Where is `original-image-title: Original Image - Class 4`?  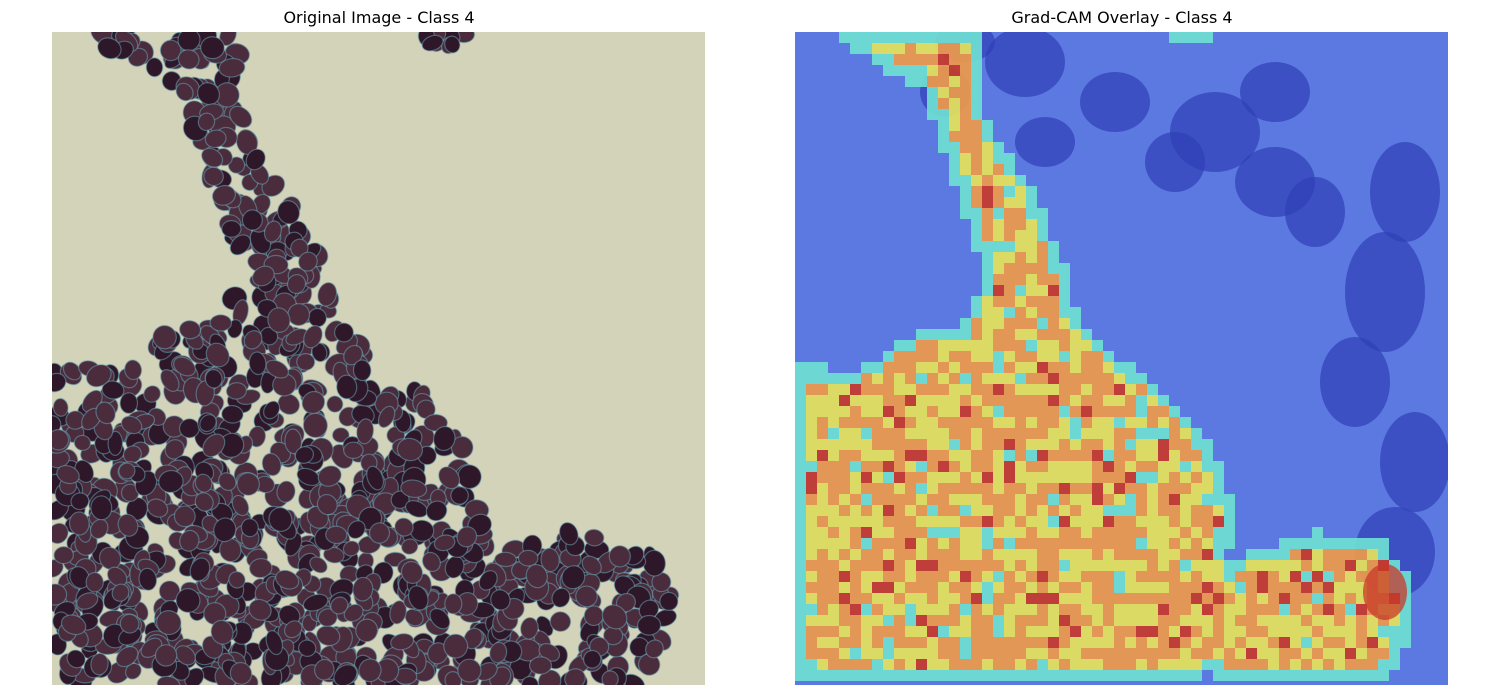 original-image-title: Original Image - Class 4 is located at coordinates (379, 17).